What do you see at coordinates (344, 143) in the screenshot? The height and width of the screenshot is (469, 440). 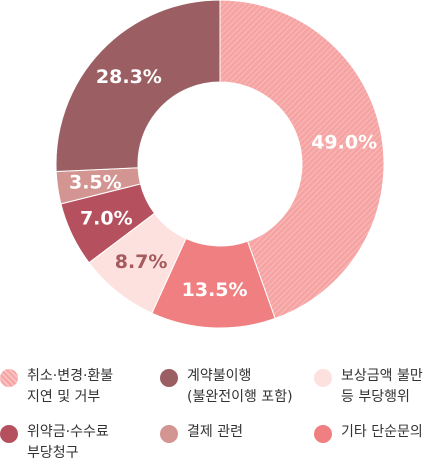 I see `slice-label-0: 49.0%` at bounding box center [344, 143].